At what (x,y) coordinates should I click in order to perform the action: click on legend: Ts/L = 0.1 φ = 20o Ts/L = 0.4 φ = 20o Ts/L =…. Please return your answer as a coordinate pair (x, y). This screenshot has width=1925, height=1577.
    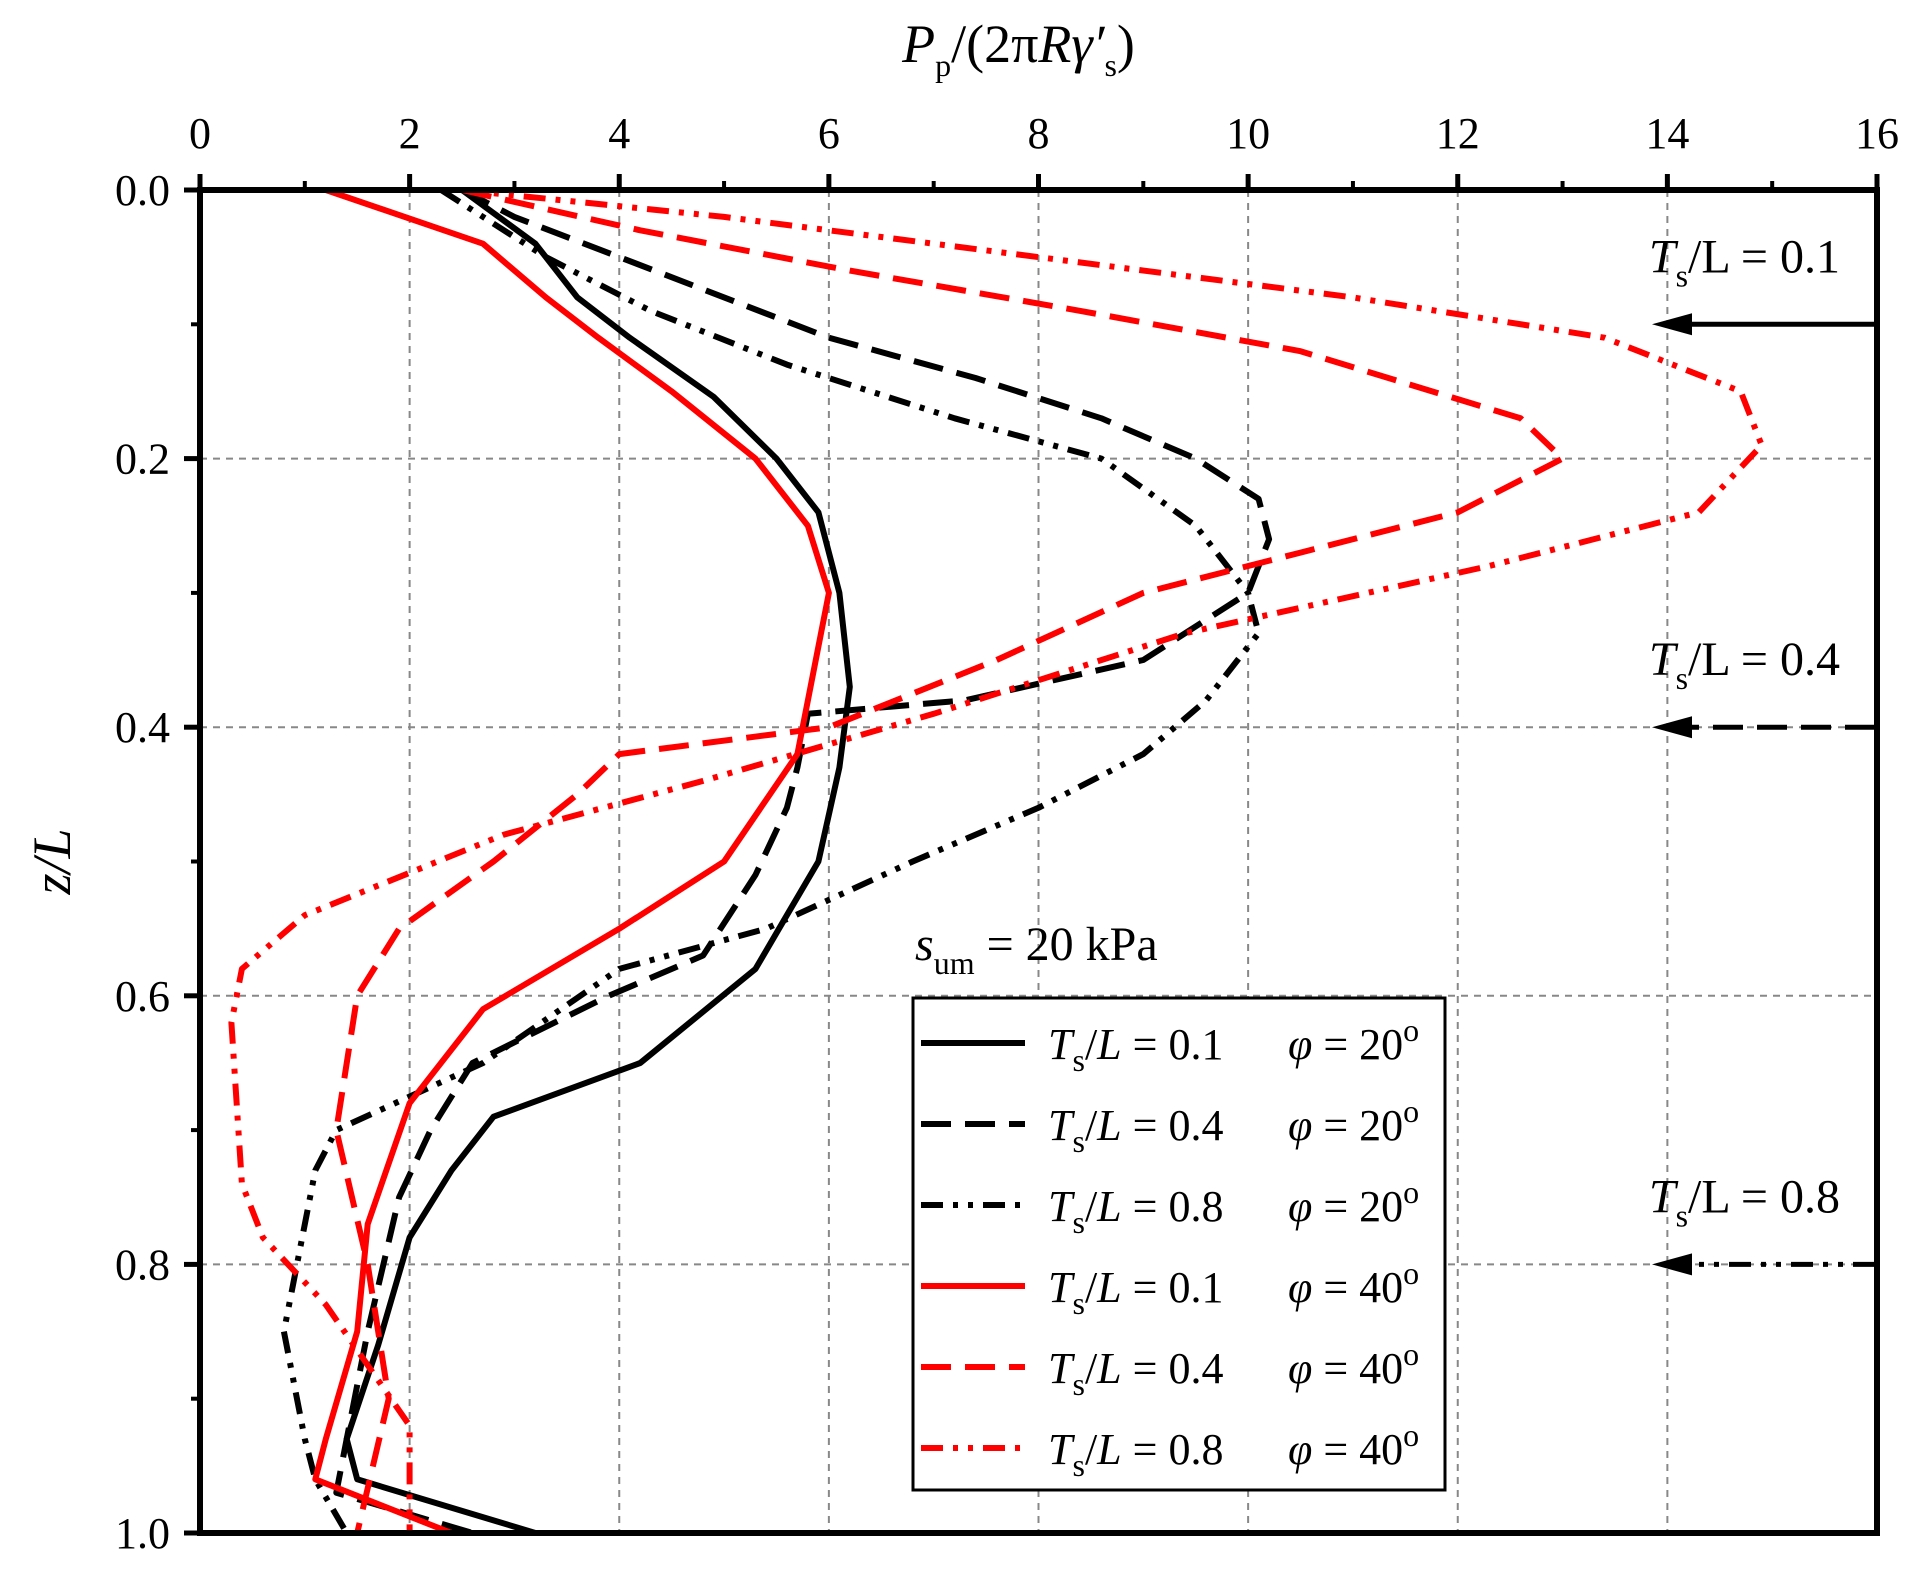
    Looking at the image, I should click on (1179, 1244).